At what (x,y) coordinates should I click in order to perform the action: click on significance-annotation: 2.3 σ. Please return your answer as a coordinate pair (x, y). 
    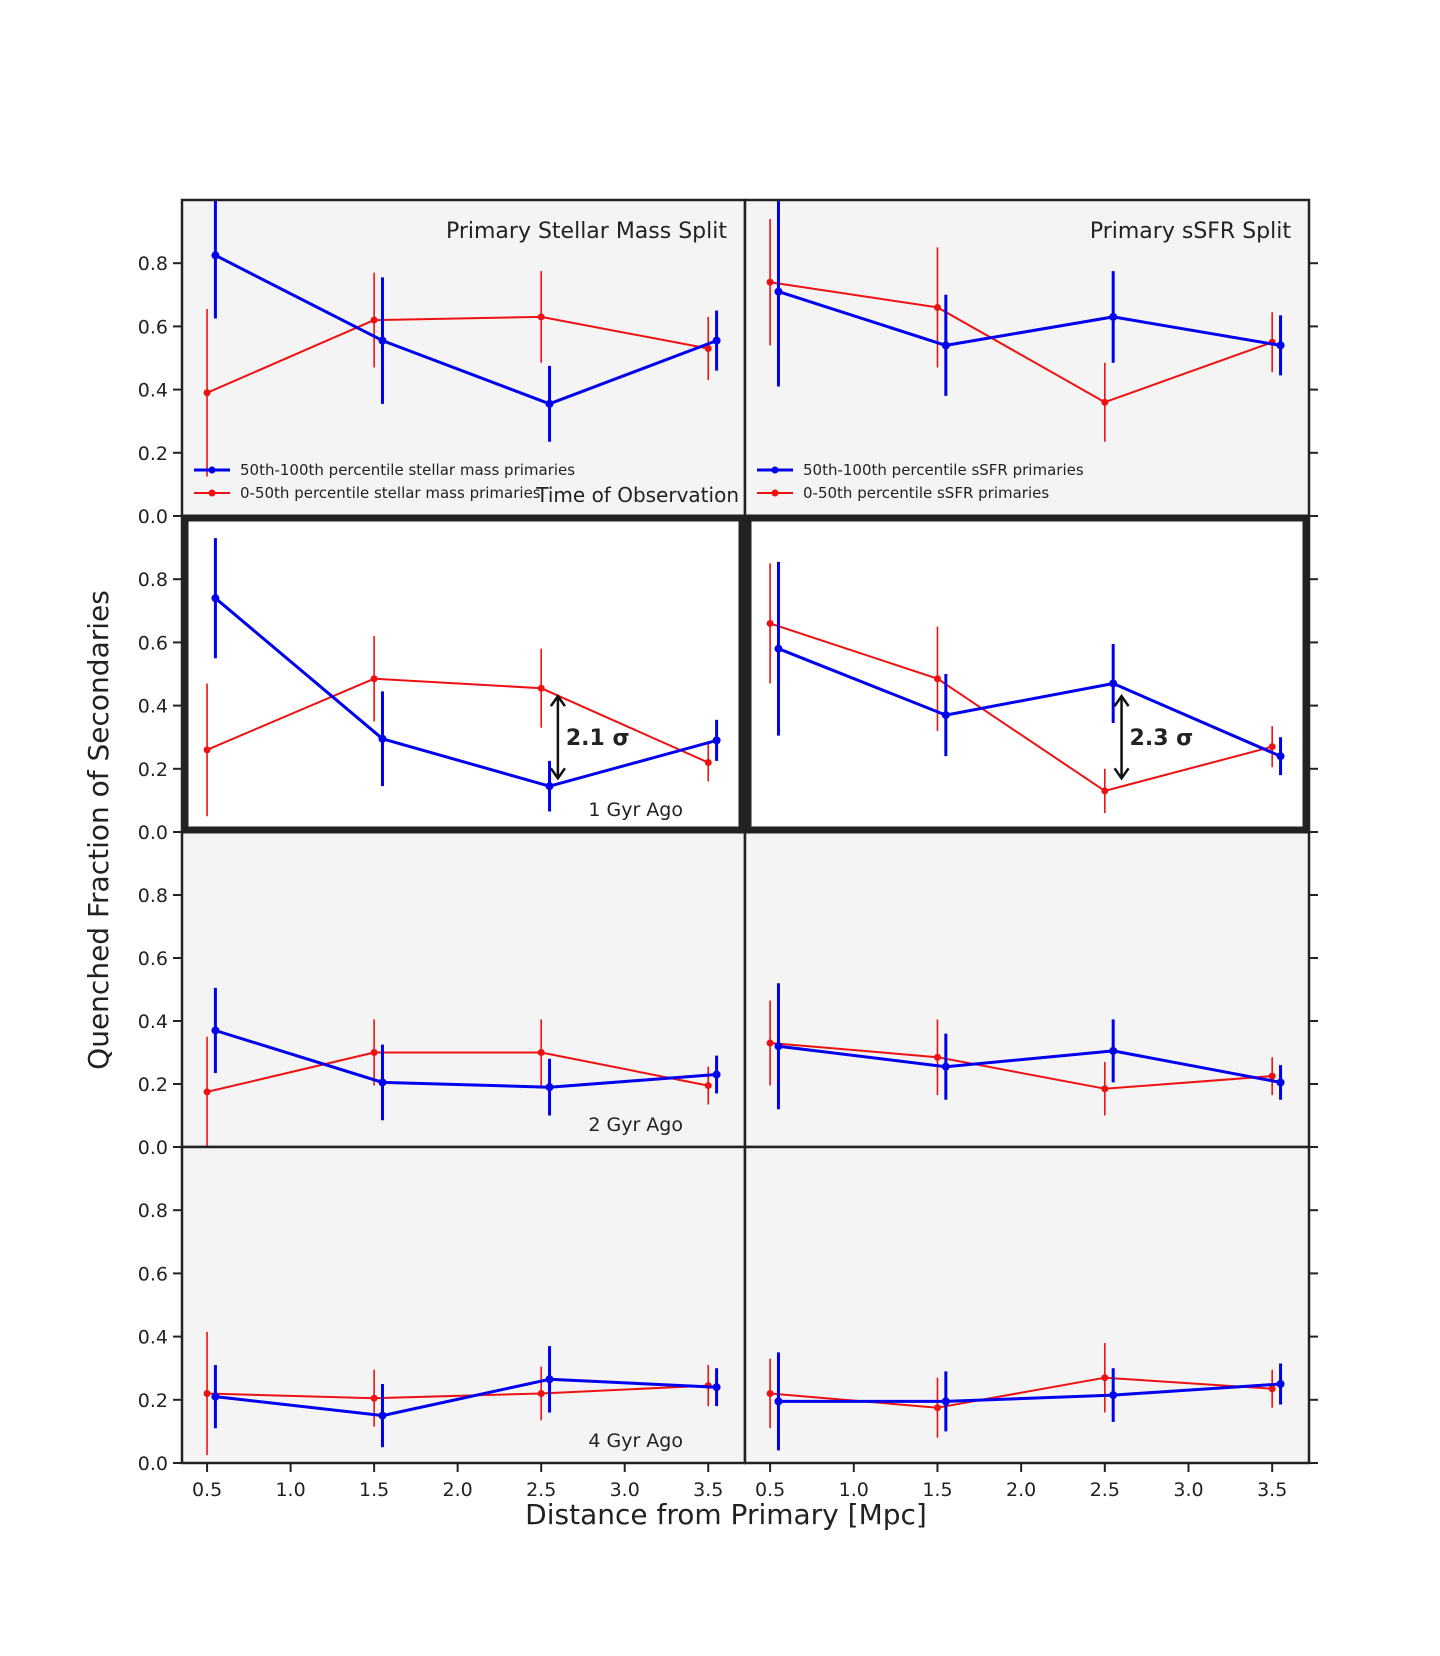
    Looking at the image, I should click on (1153, 737).